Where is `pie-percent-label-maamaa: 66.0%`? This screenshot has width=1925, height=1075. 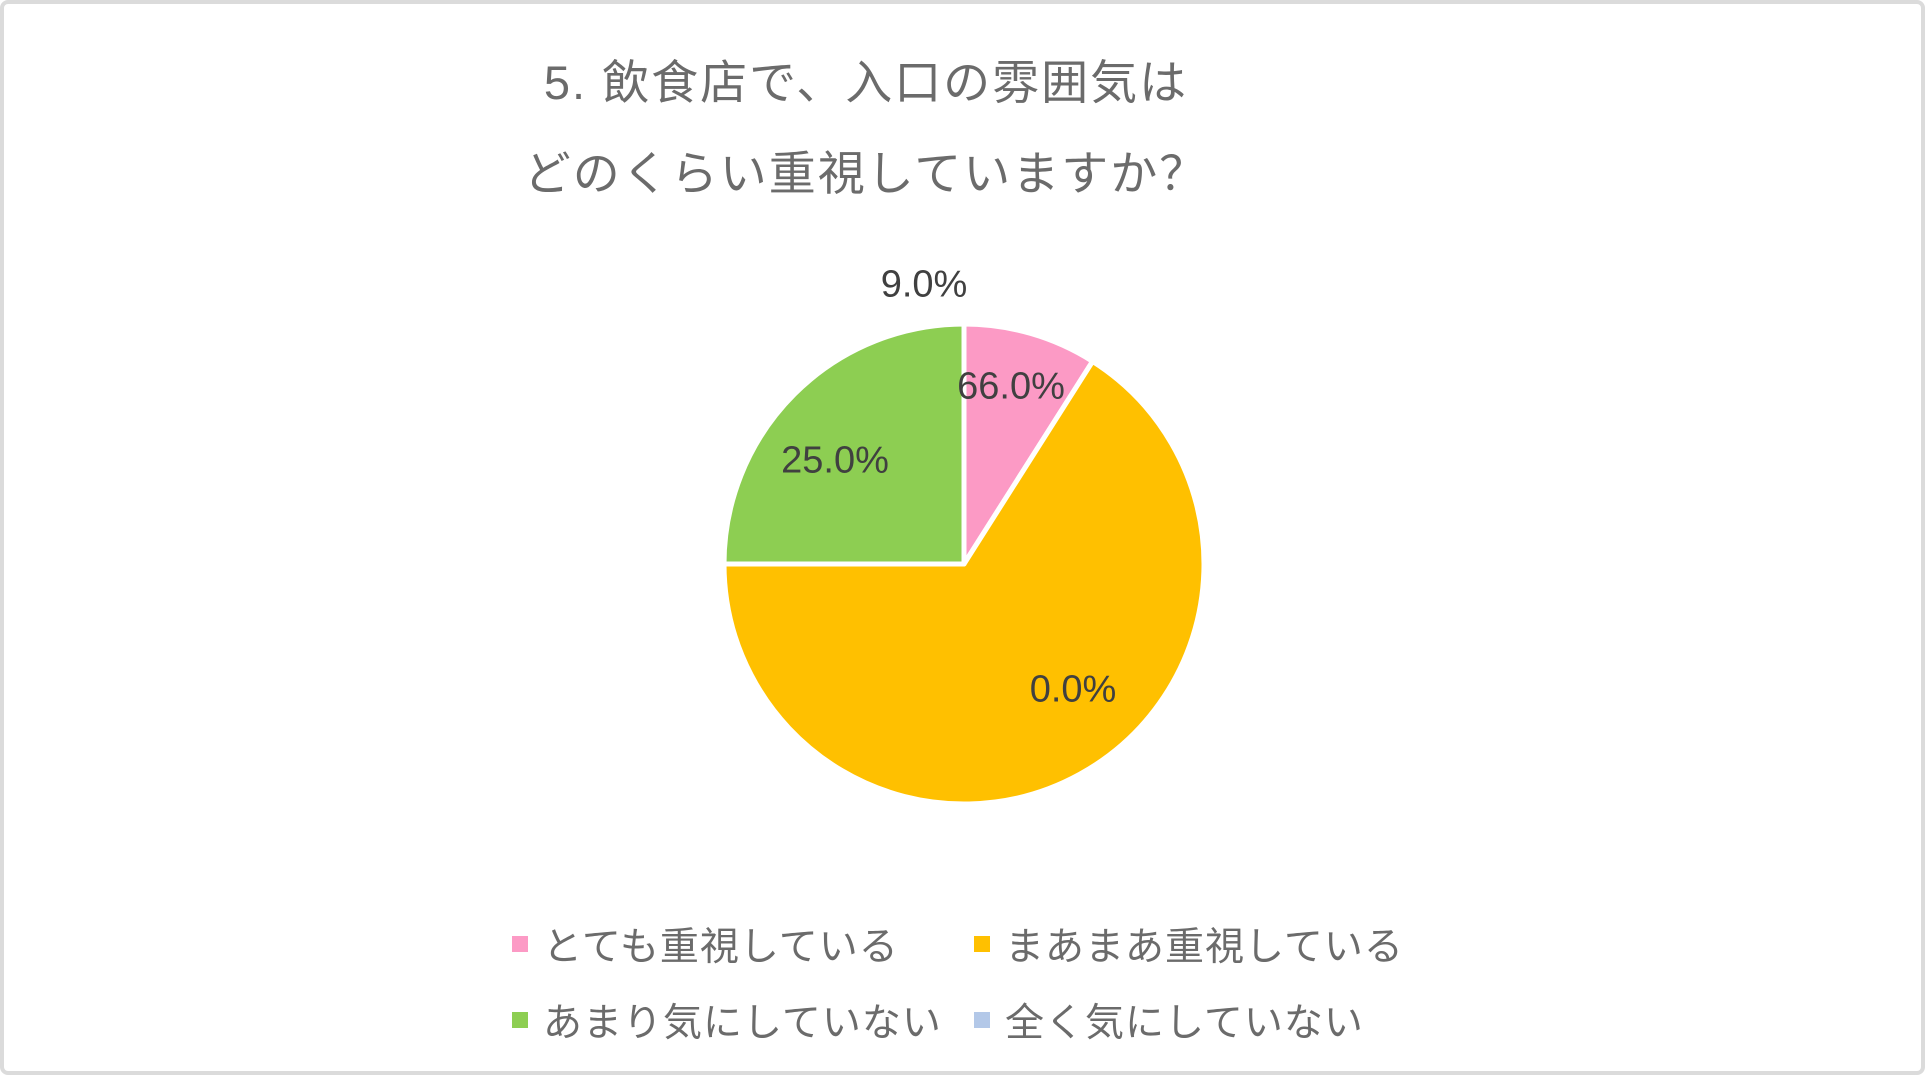
pie-percent-label-maamaa: 66.0% is located at coordinates (1011, 386).